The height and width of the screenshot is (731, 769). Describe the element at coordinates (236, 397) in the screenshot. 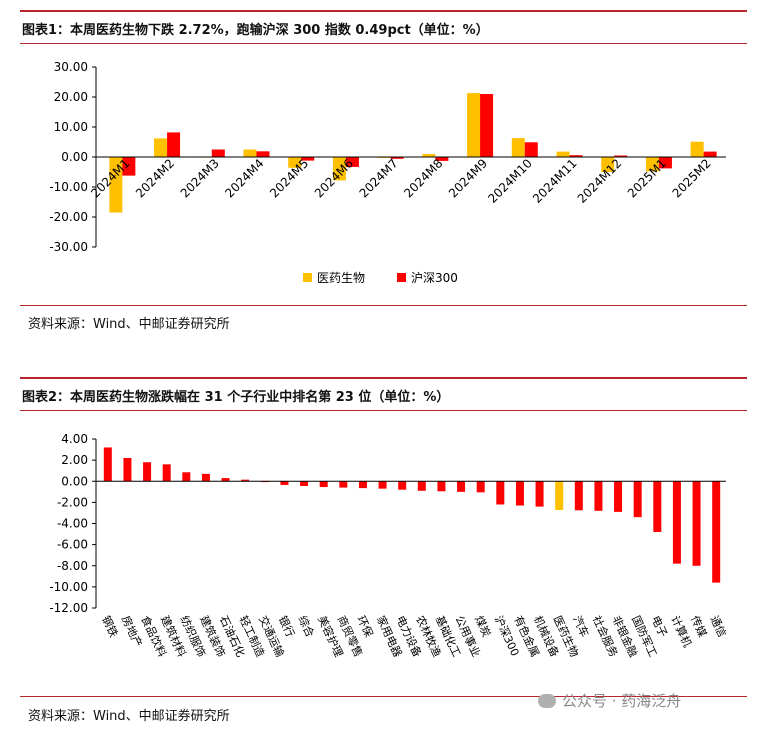

I see `figure2-title: 图表2：本周医药生物涨跌幅在 31 个子行业中排名第 23 位（单位：%）` at that location.